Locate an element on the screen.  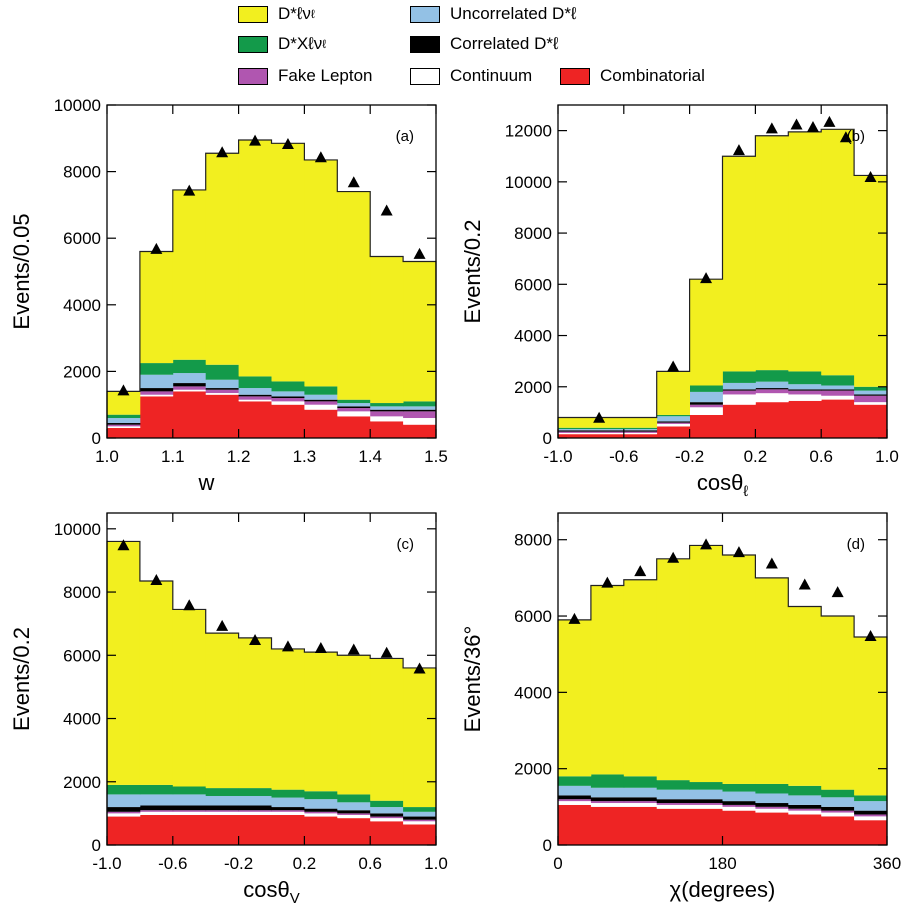
plot-frame is located at coordinates (271, 271).